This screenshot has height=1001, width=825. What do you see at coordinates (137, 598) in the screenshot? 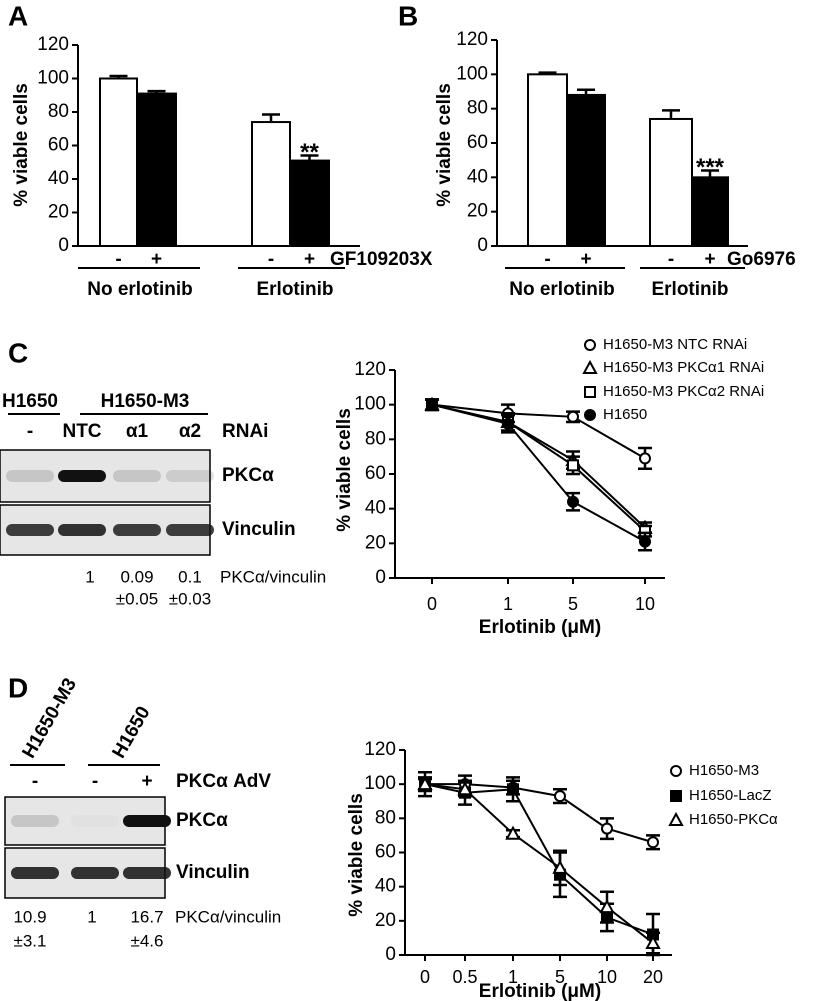
I see `quant-error: ±0.05` at bounding box center [137, 598].